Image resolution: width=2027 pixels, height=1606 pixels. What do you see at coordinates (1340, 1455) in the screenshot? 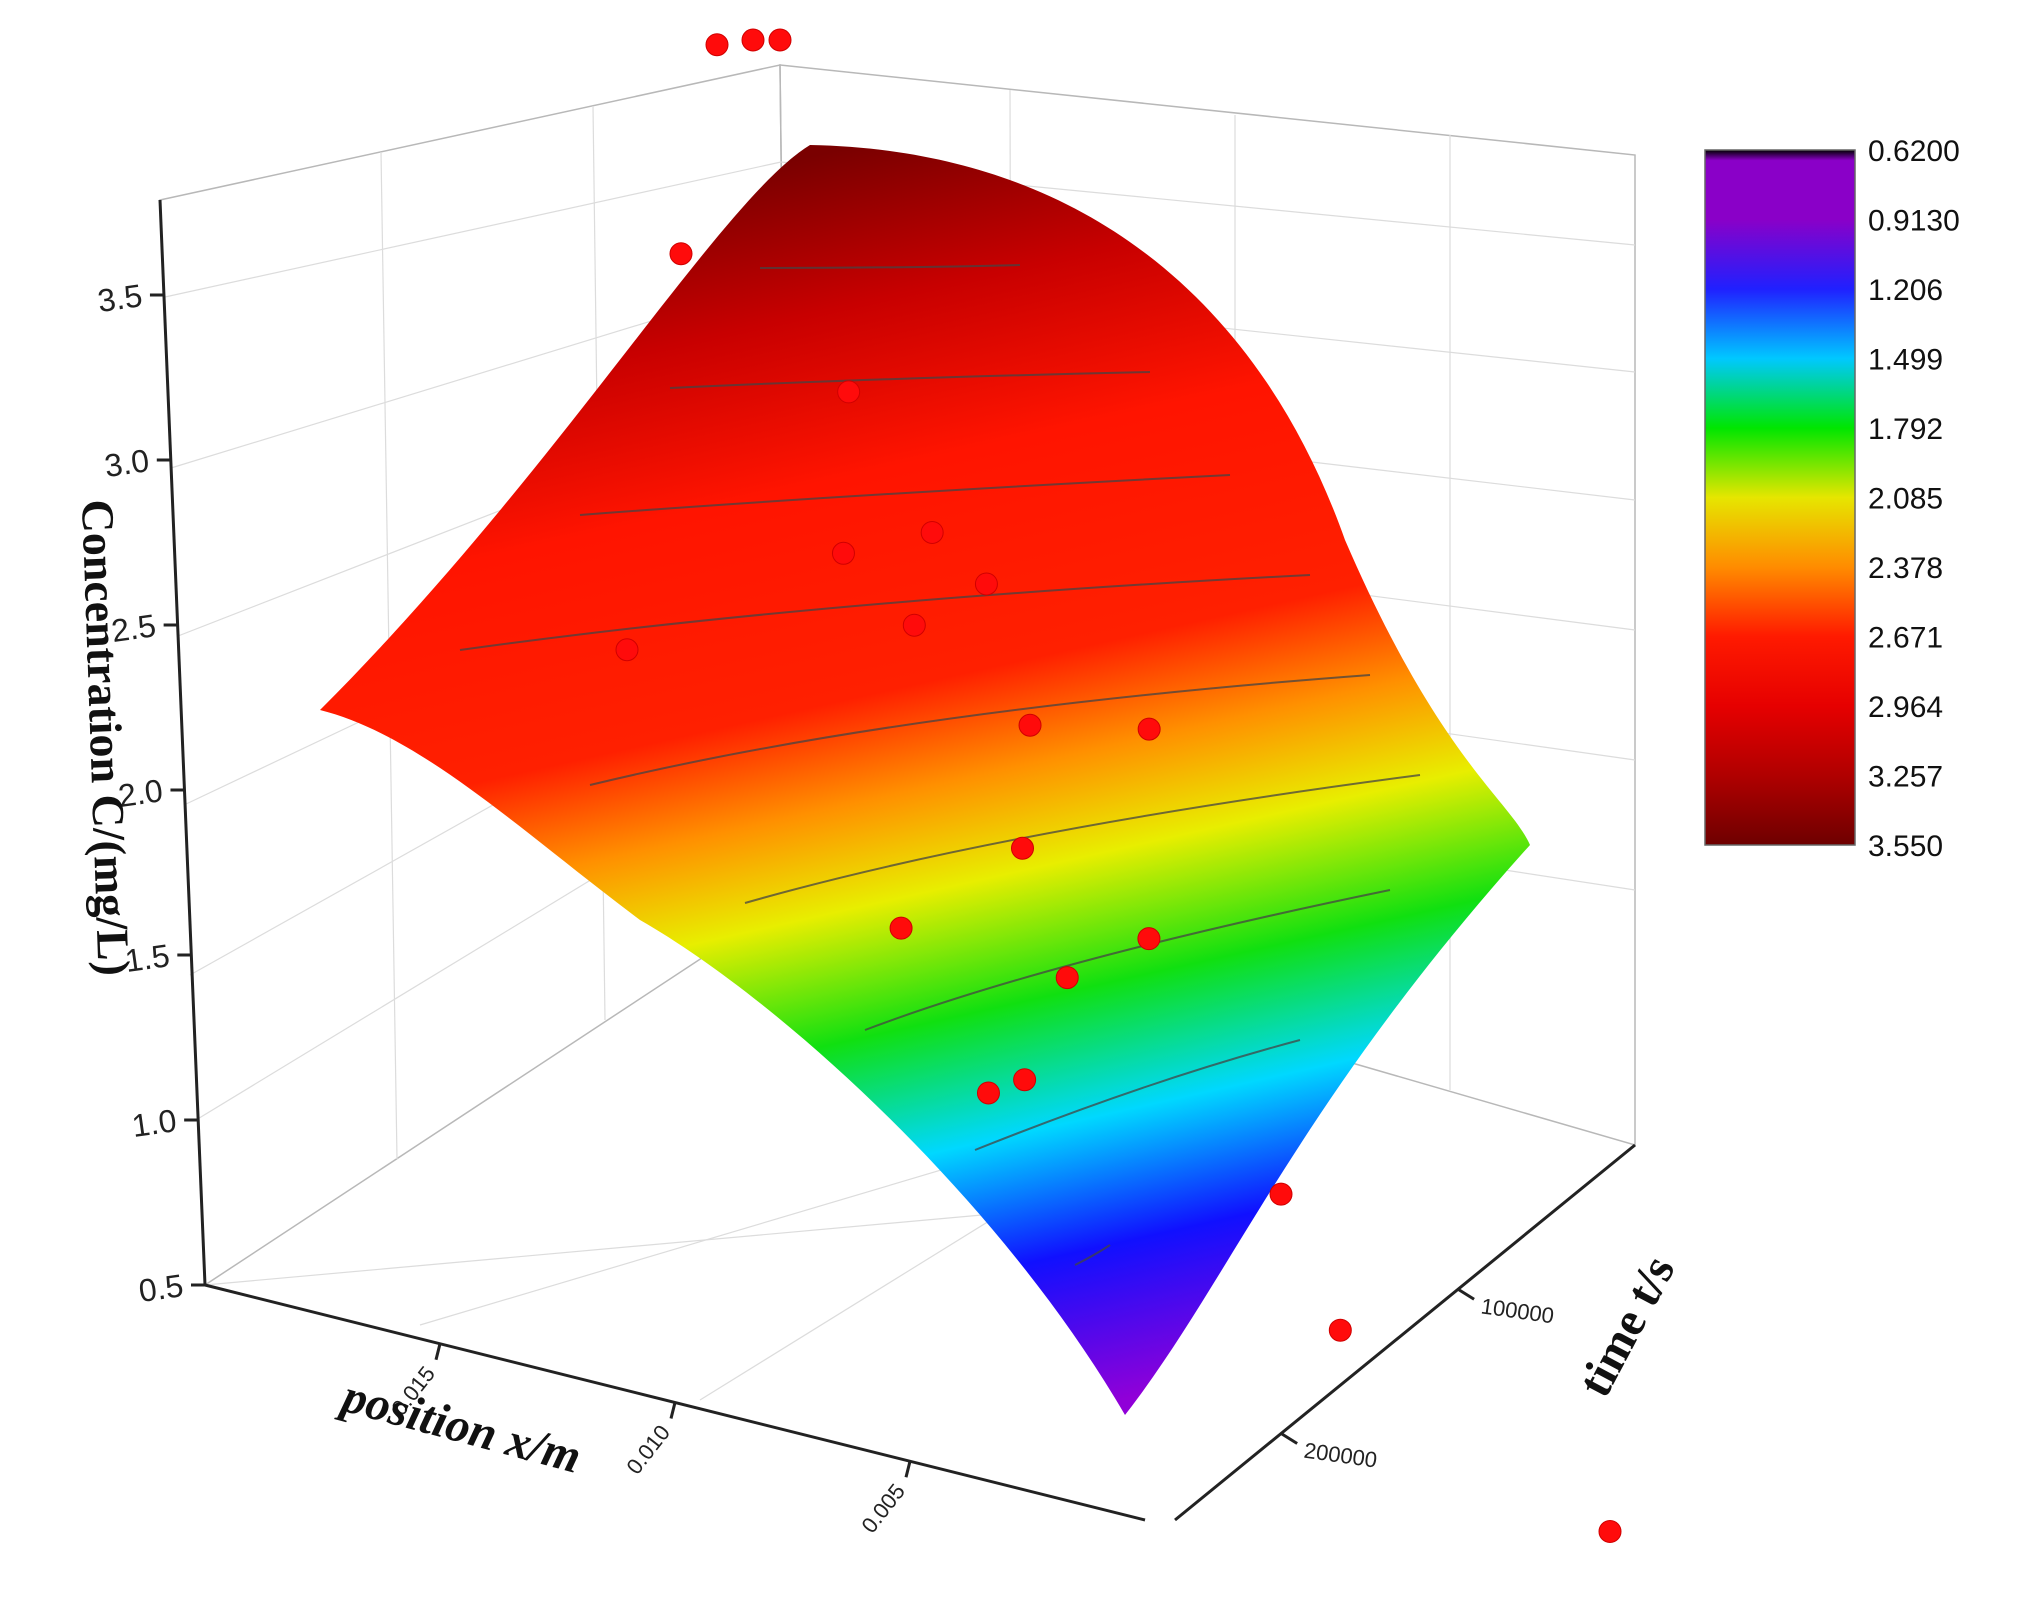
I see `t-tick-label: 200000` at bounding box center [1340, 1455].